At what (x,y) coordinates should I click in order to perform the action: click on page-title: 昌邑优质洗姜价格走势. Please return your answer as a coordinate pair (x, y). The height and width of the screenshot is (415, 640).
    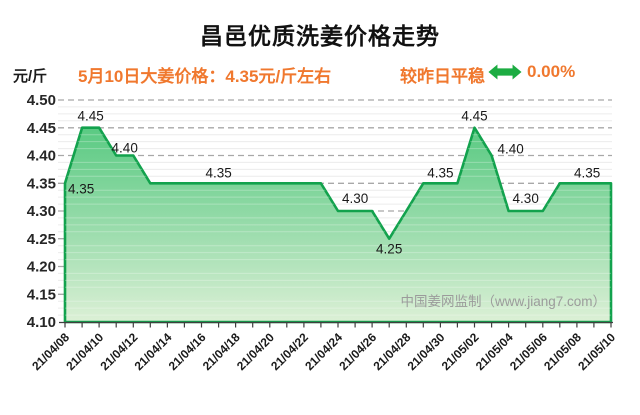
    Looking at the image, I should click on (320, 36).